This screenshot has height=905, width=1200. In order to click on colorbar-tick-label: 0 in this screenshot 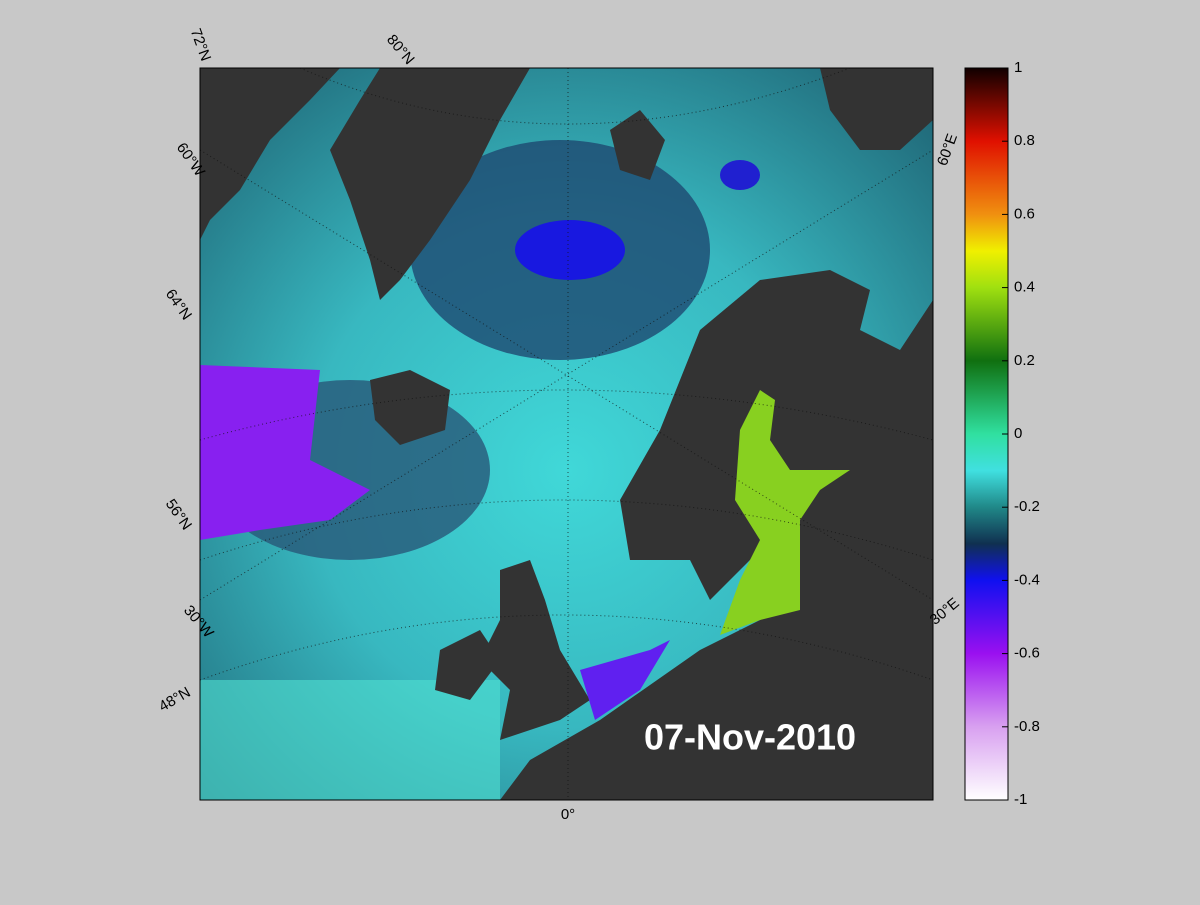, I will do `click(1018, 433)`.